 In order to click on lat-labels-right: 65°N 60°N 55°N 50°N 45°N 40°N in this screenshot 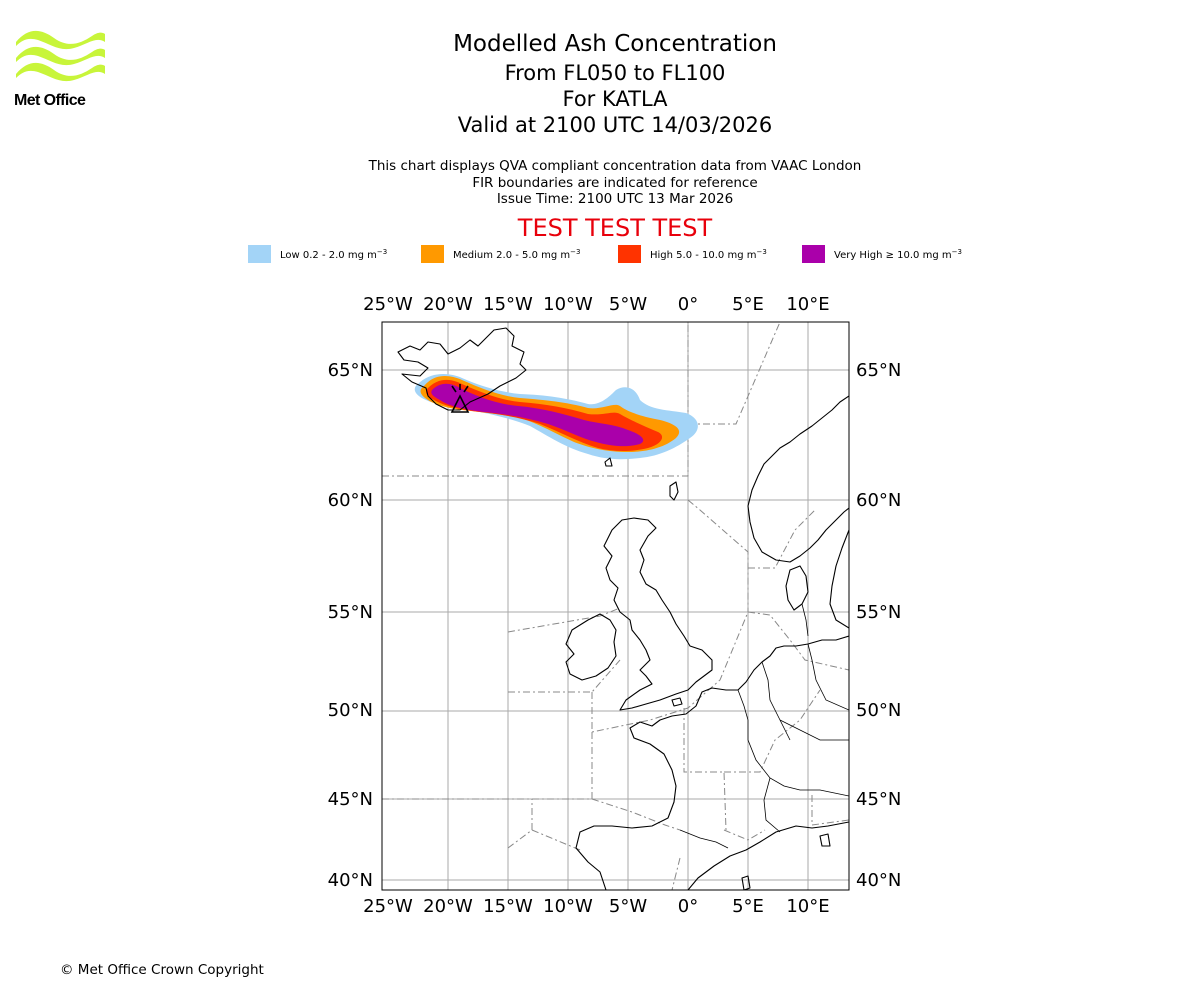, I will do `click(878, 625)`.